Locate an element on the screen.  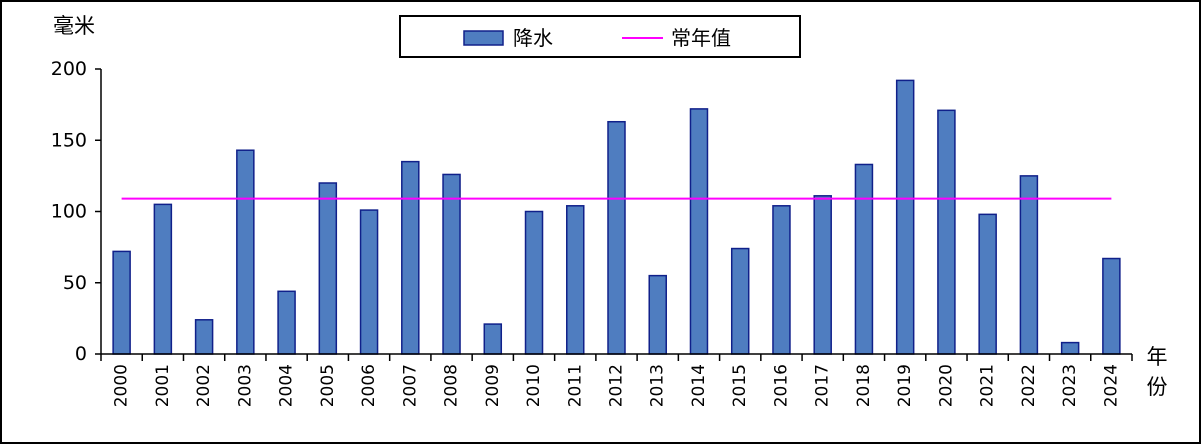
x-tick-label-2006: 2006 is located at coordinates (369, 385).